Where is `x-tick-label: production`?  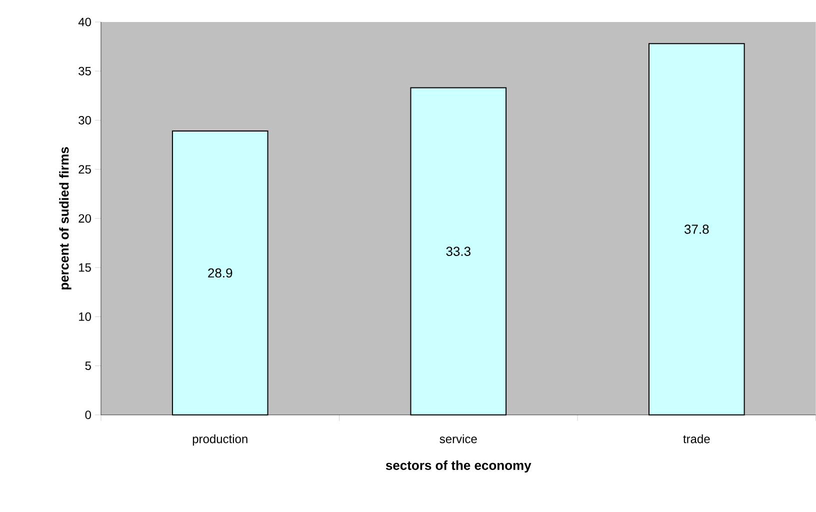
x-tick-label: production is located at coordinates (220, 440).